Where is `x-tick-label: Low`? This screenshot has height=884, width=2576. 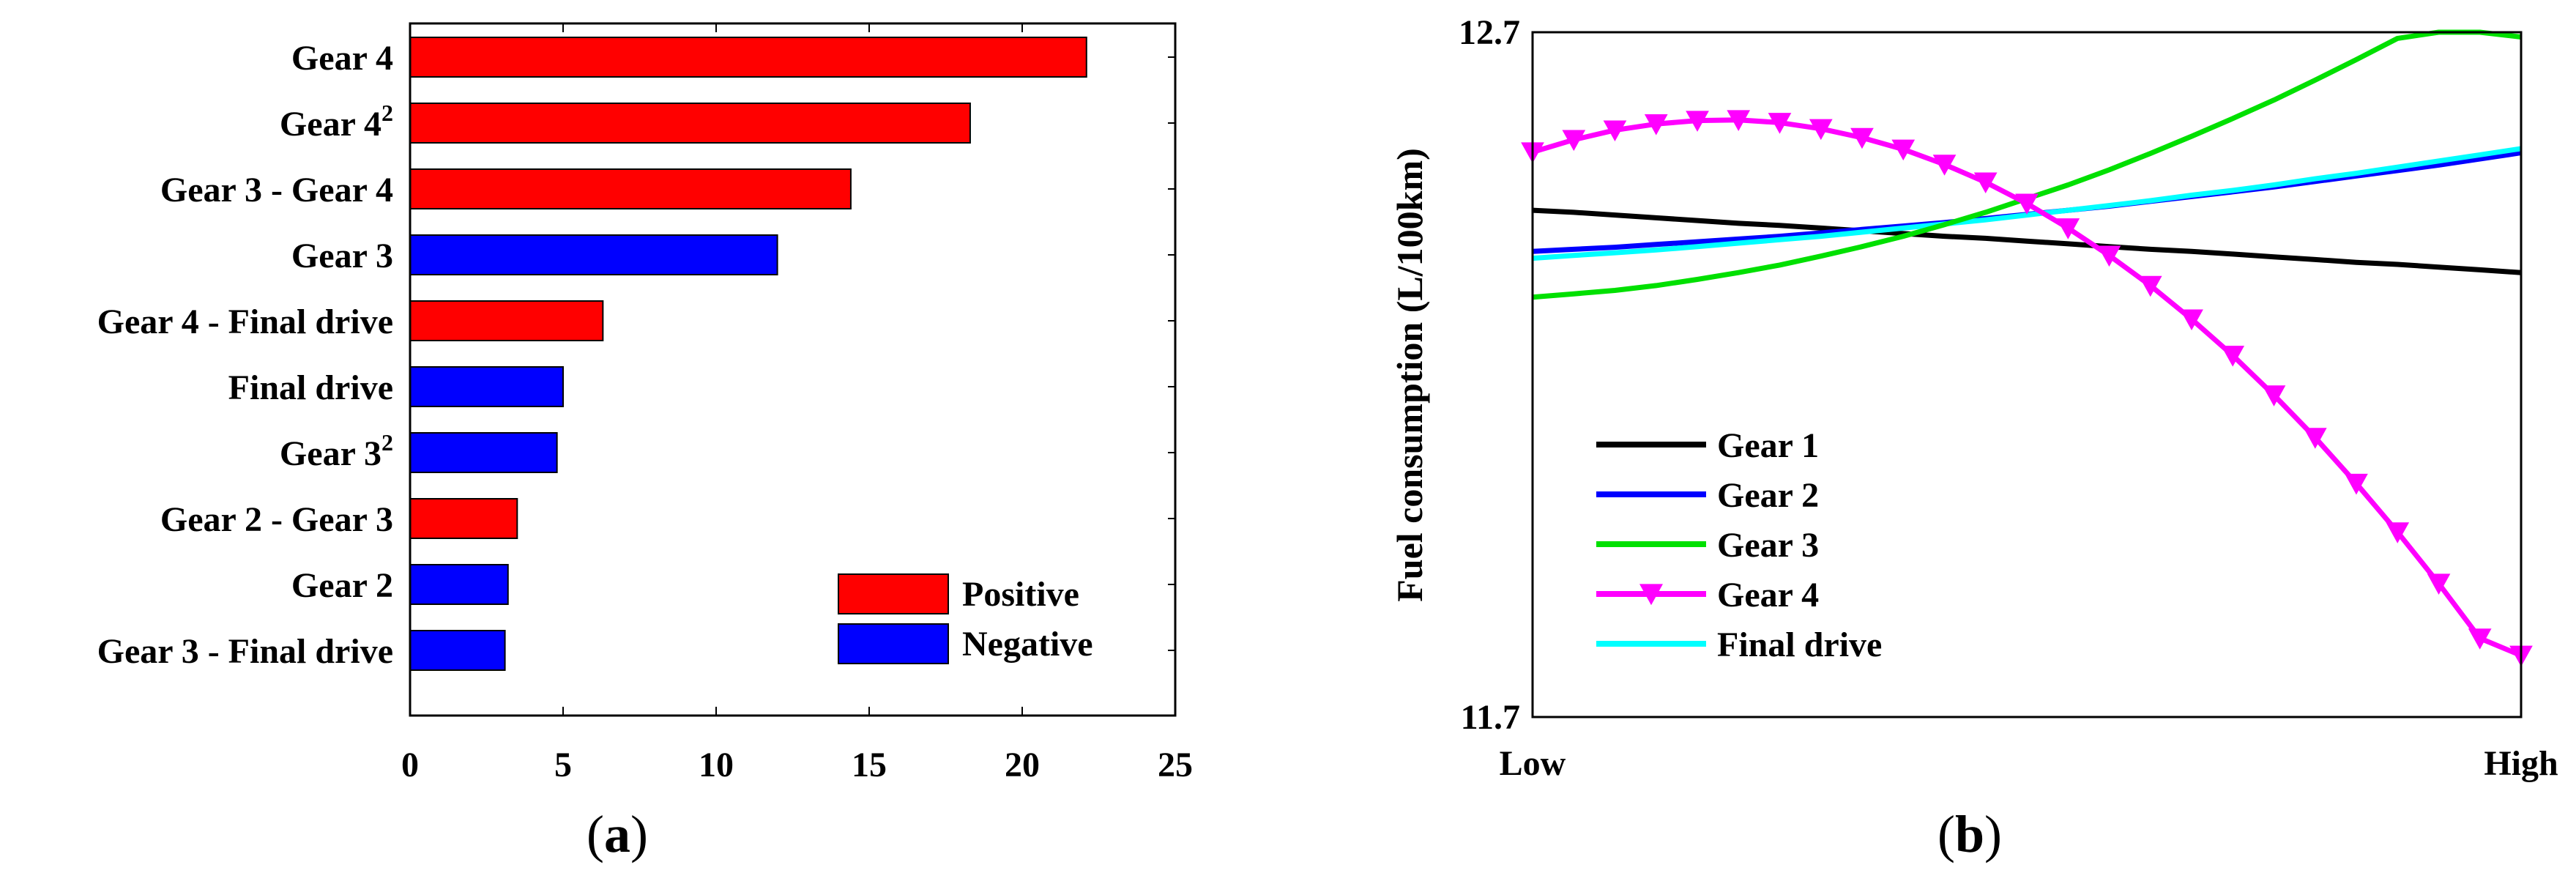
x-tick-label: Low is located at coordinates (1533, 763).